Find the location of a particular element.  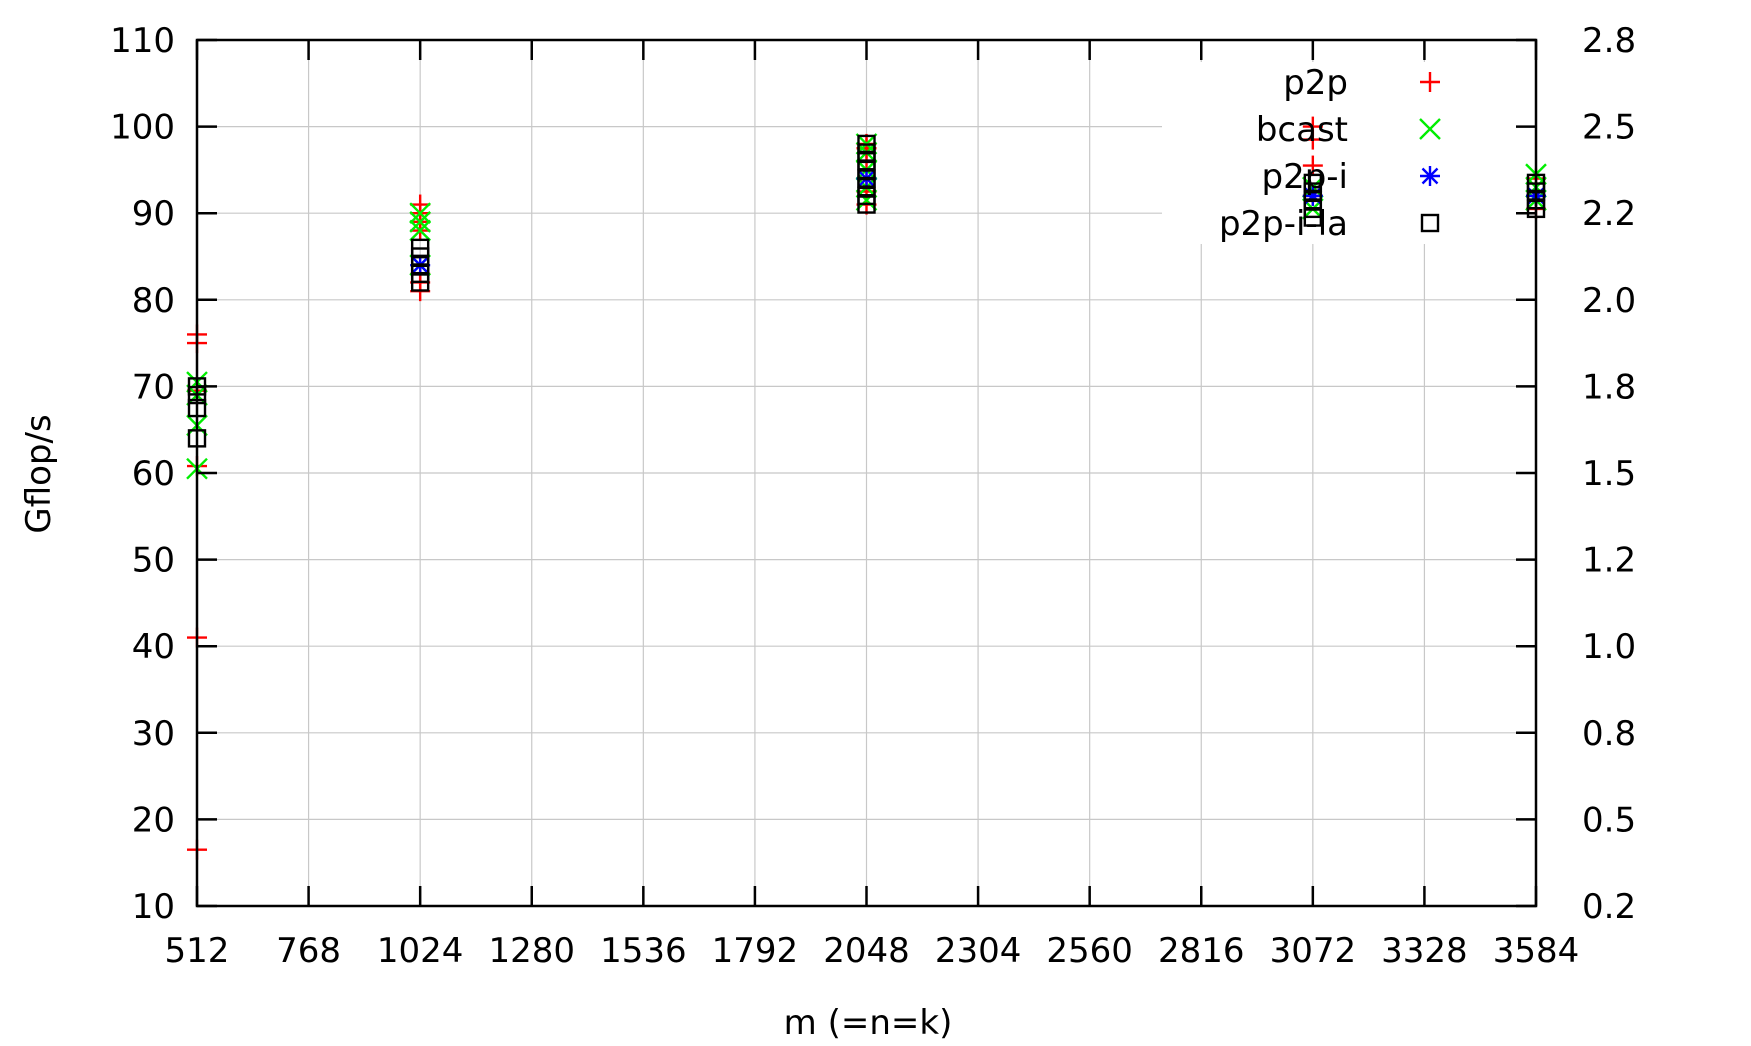

legend-marker-p2p-i is located at coordinates (1430, 176).